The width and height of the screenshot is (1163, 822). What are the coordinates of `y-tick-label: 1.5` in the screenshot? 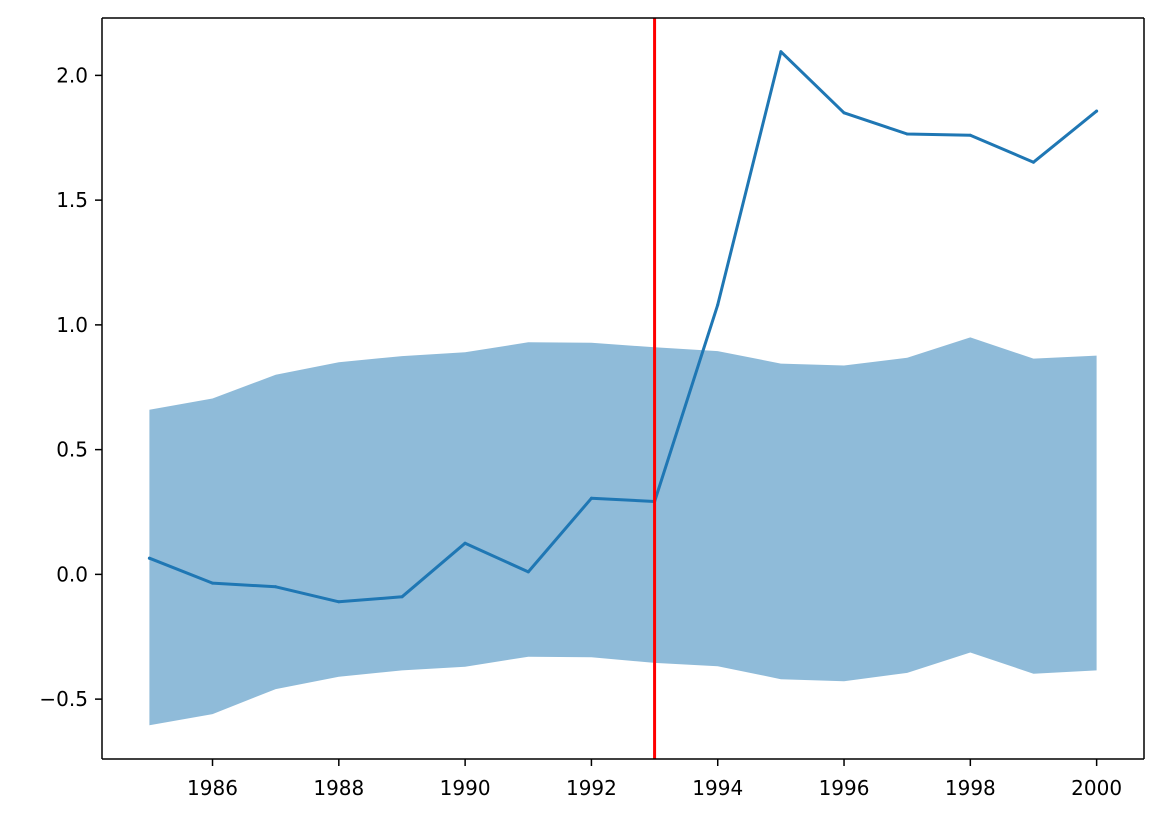 It's located at (72, 200).